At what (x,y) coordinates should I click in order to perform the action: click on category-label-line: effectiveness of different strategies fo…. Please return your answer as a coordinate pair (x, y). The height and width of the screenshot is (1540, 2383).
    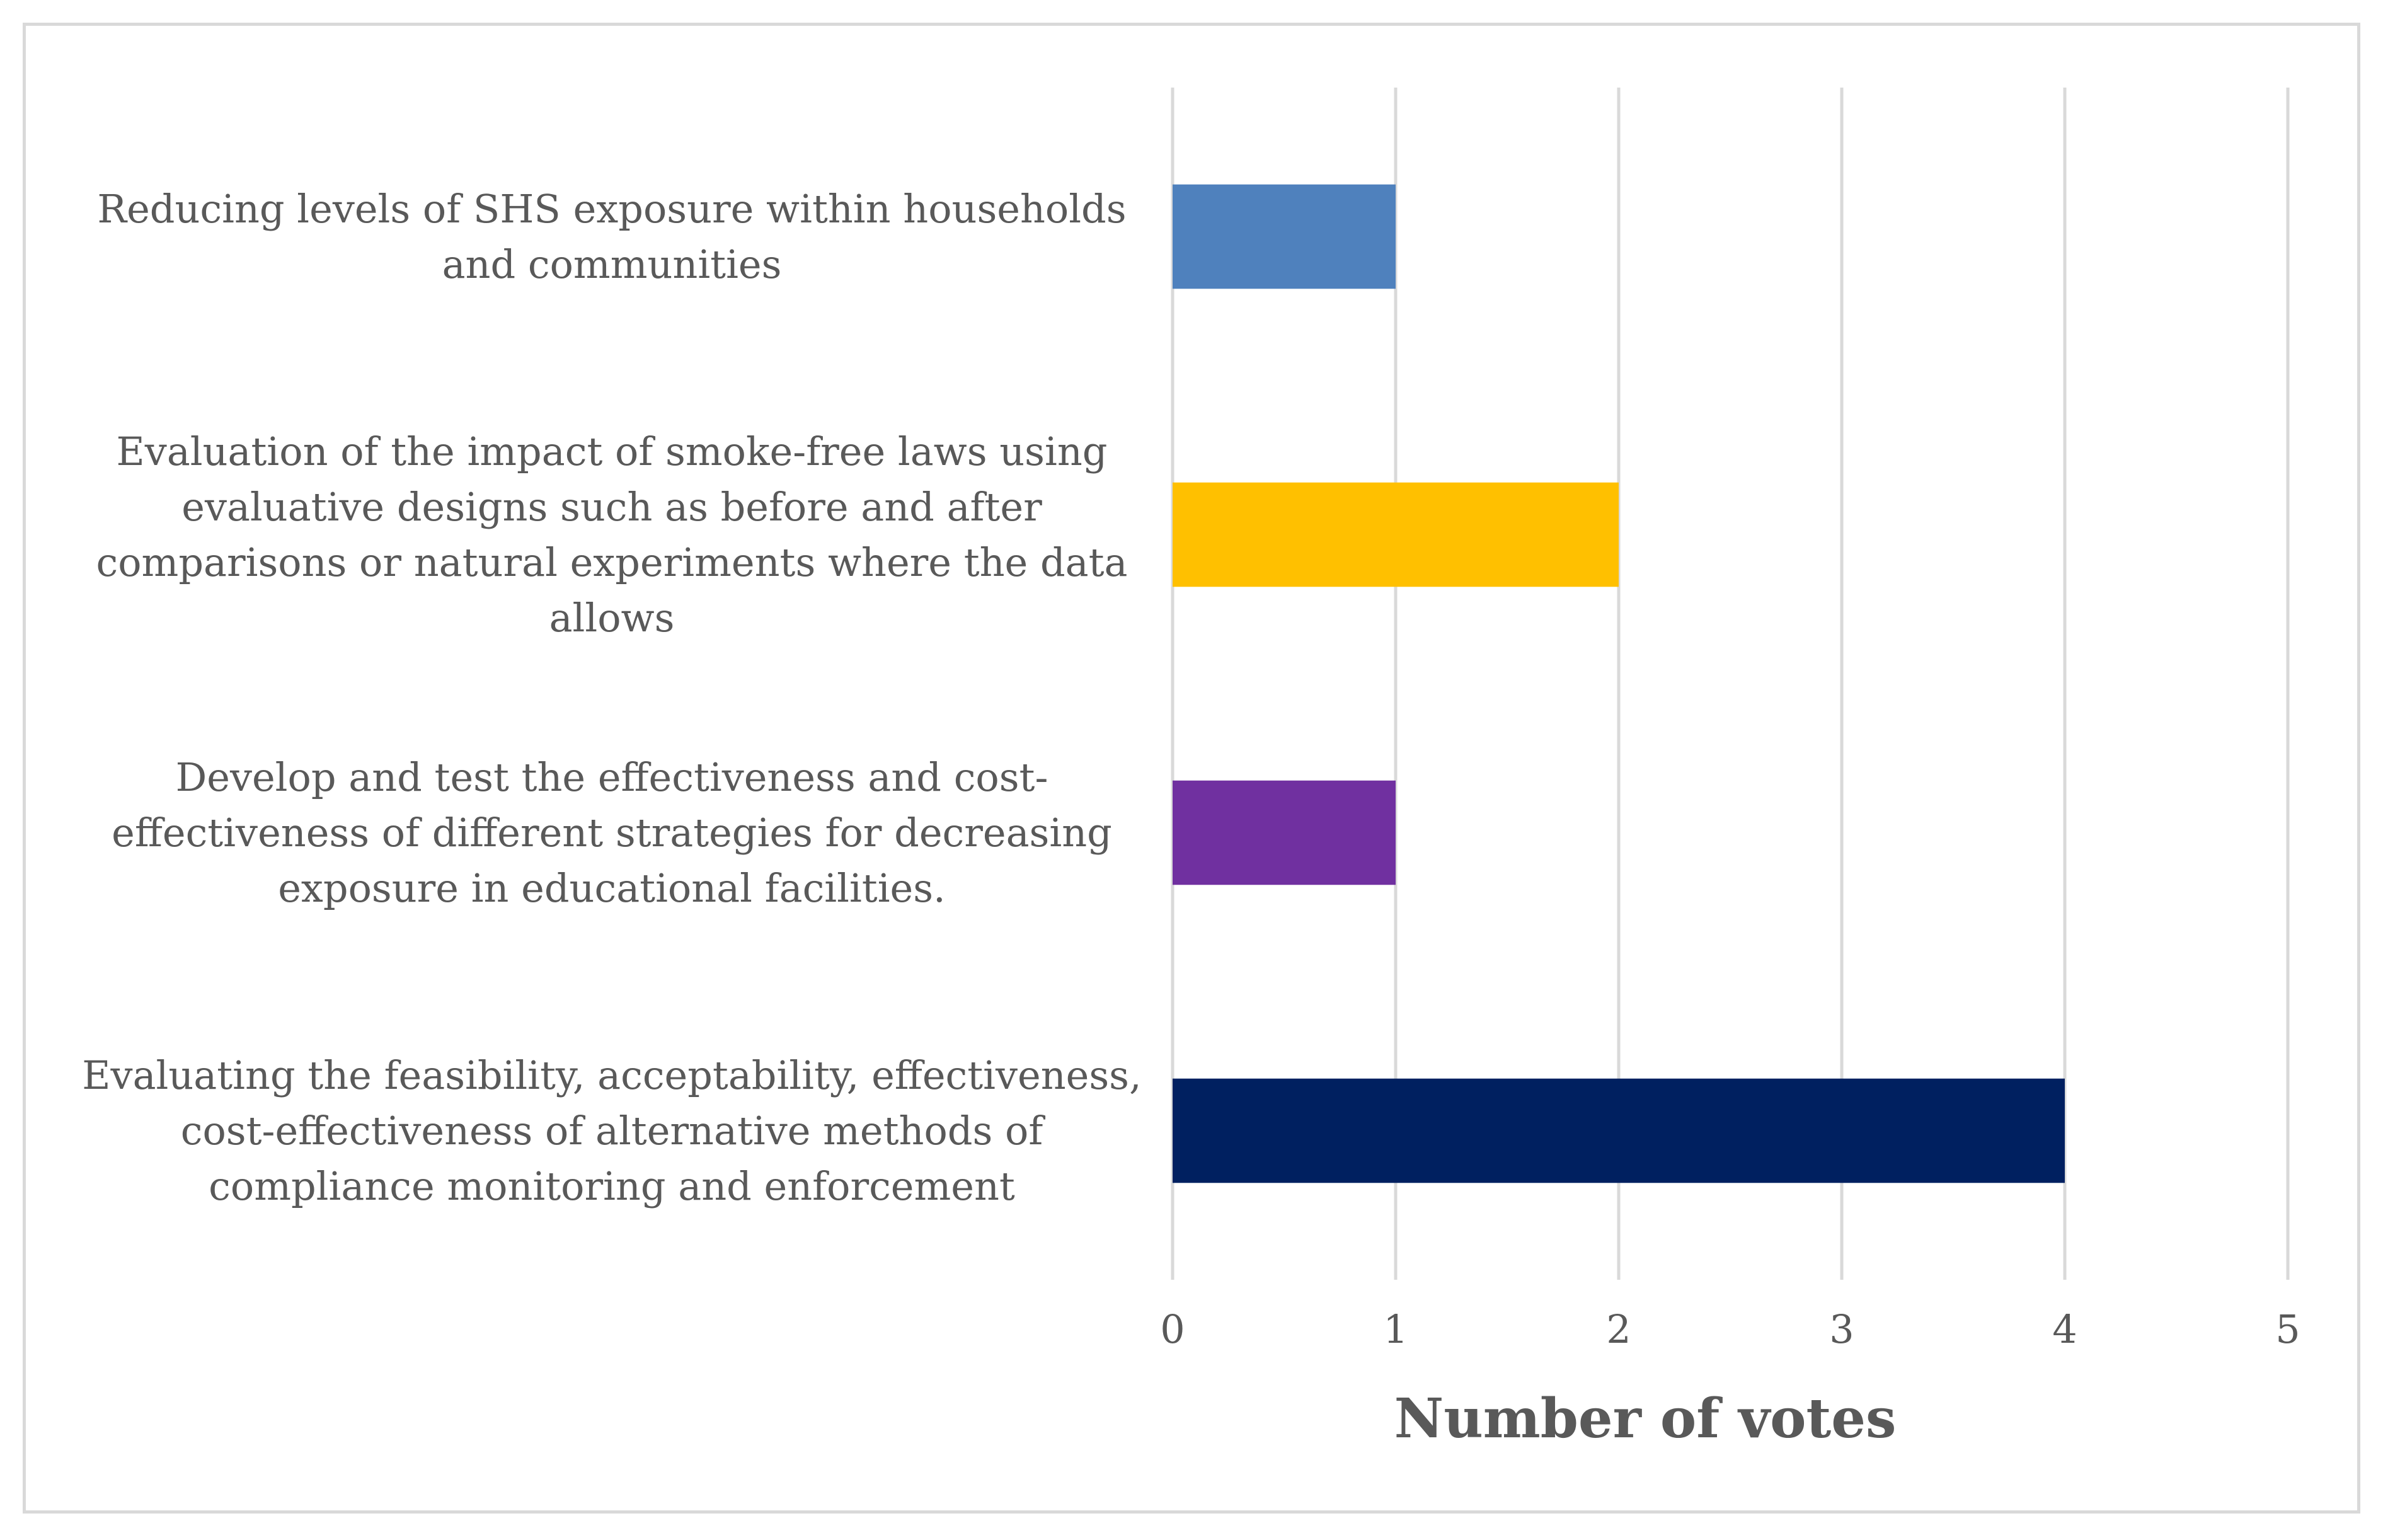
    Looking at the image, I should click on (612, 832).